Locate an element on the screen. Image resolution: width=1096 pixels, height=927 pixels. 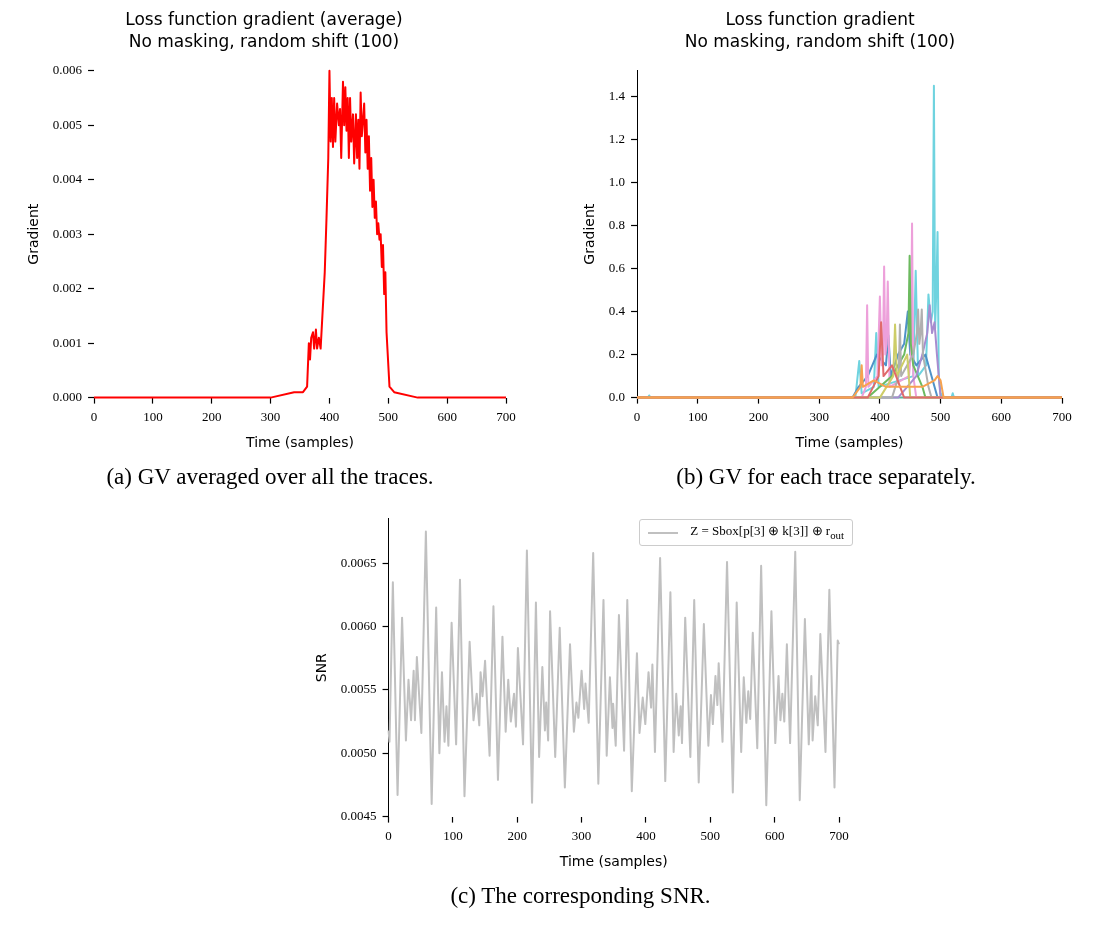
chart-title: Loss function gradient (average) is located at coordinates (264, 18).